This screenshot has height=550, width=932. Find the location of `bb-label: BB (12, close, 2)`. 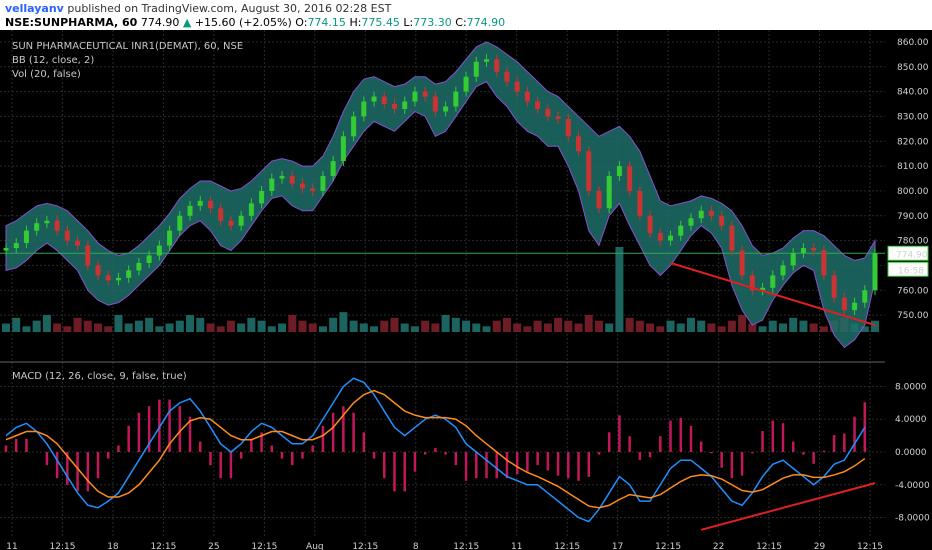

bb-label: BB (12, close, 2) is located at coordinates (53, 60).